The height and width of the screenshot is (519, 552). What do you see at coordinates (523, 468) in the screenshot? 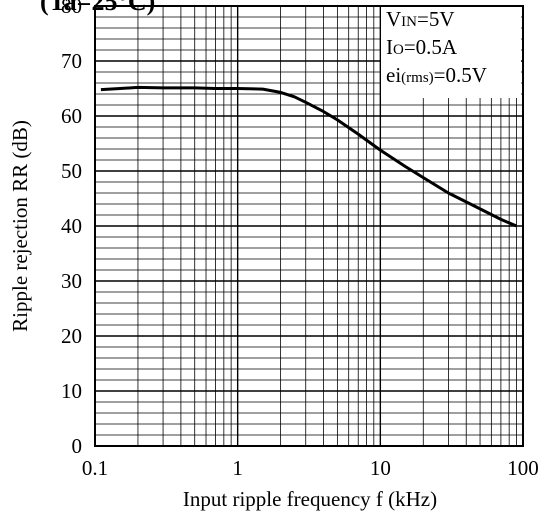
I see `x-tick-label: 100` at bounding box center [523, 468].